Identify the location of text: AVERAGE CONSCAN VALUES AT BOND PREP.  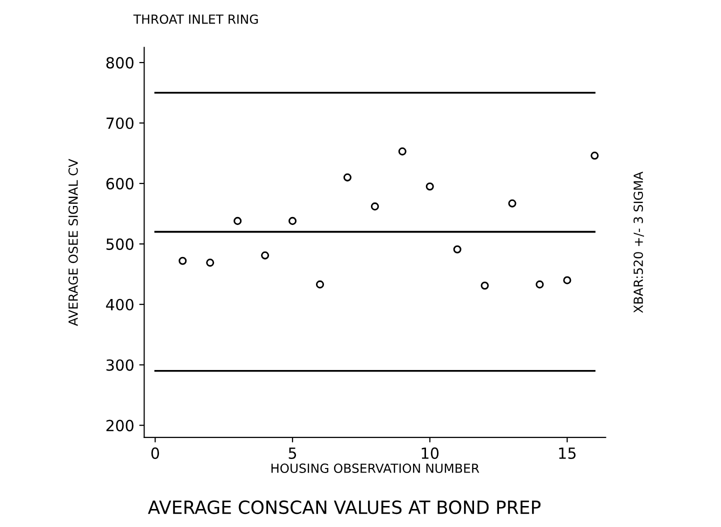
(344, 507).